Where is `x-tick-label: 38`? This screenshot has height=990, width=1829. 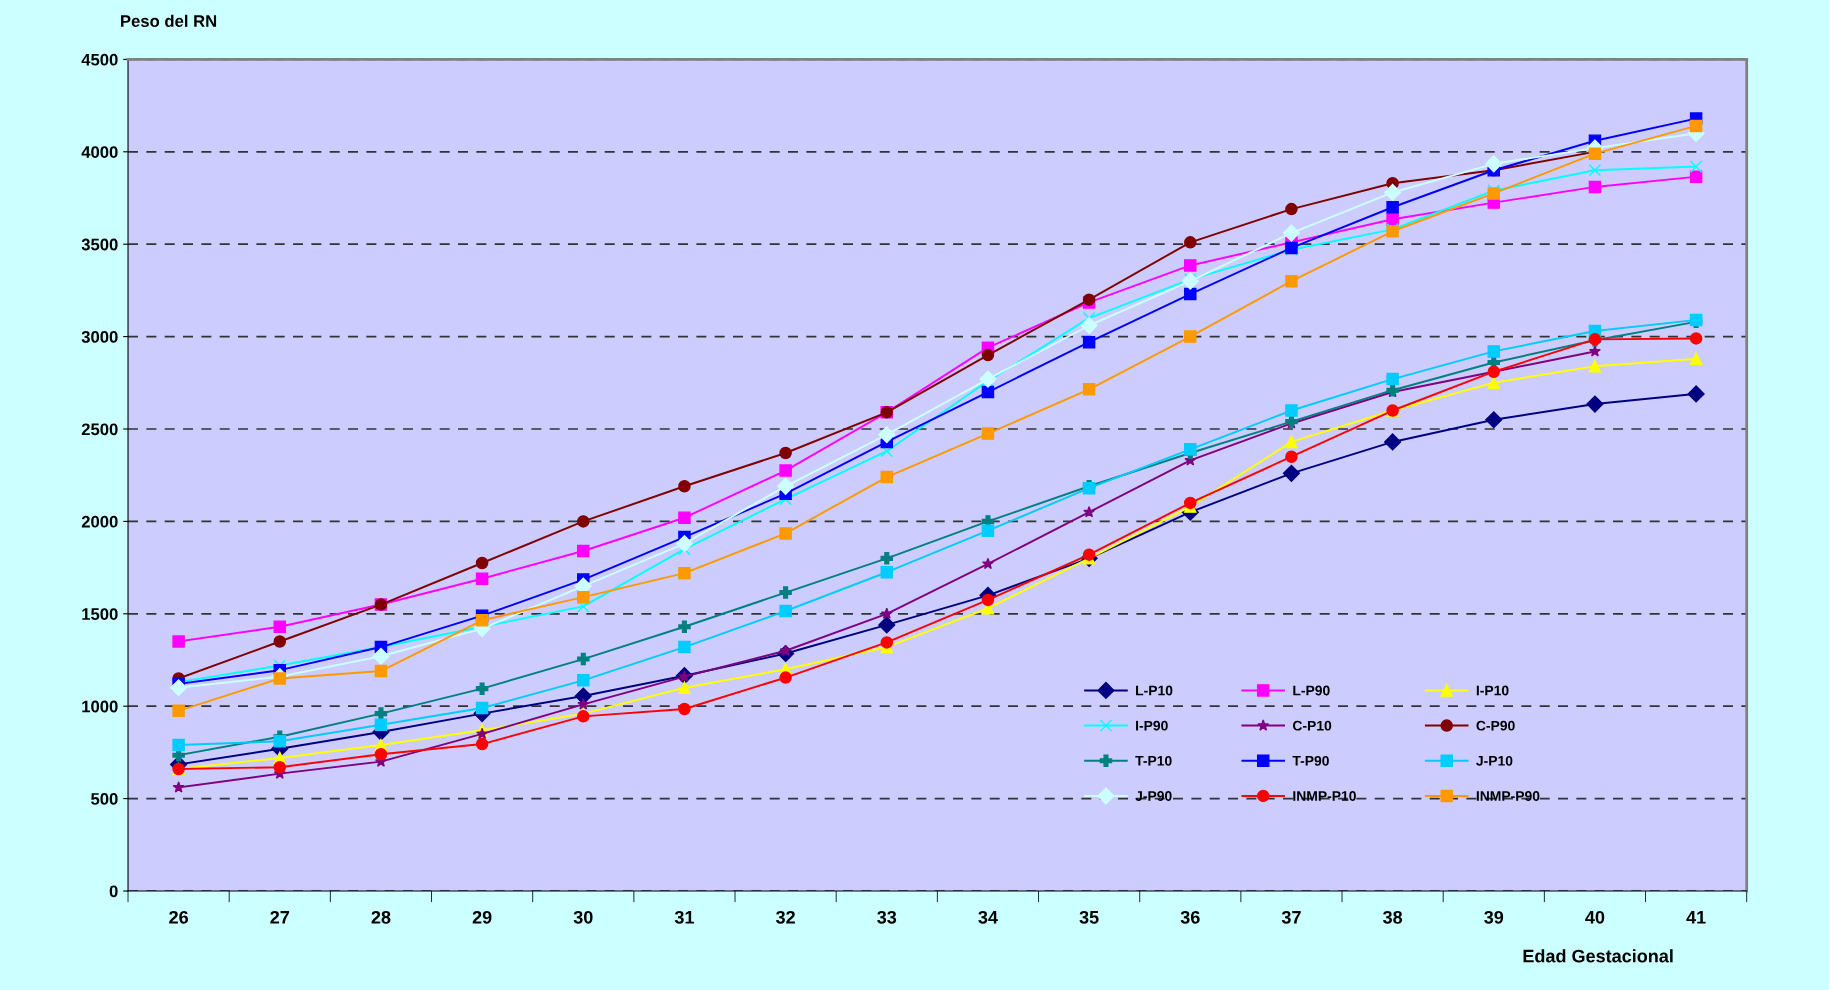
x-tick-label: 38 is located at coordinates (1392, 917).